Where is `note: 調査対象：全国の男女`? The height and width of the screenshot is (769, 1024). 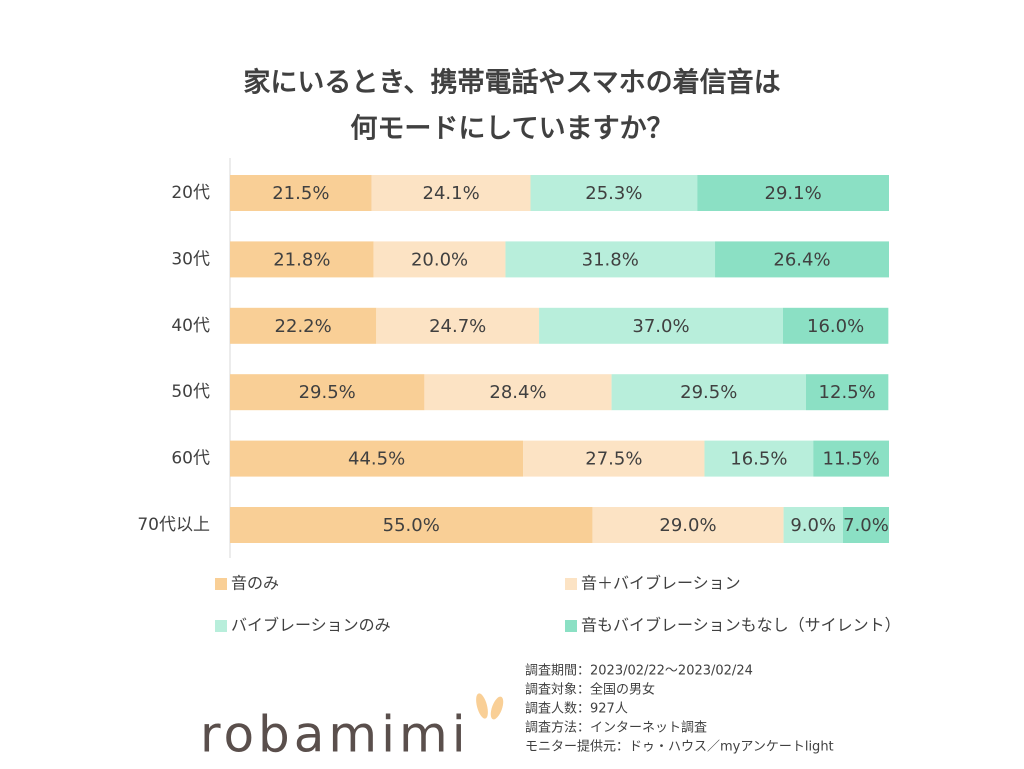
note: 調査対象：全国の男女 is located at coordinates (590, 690).